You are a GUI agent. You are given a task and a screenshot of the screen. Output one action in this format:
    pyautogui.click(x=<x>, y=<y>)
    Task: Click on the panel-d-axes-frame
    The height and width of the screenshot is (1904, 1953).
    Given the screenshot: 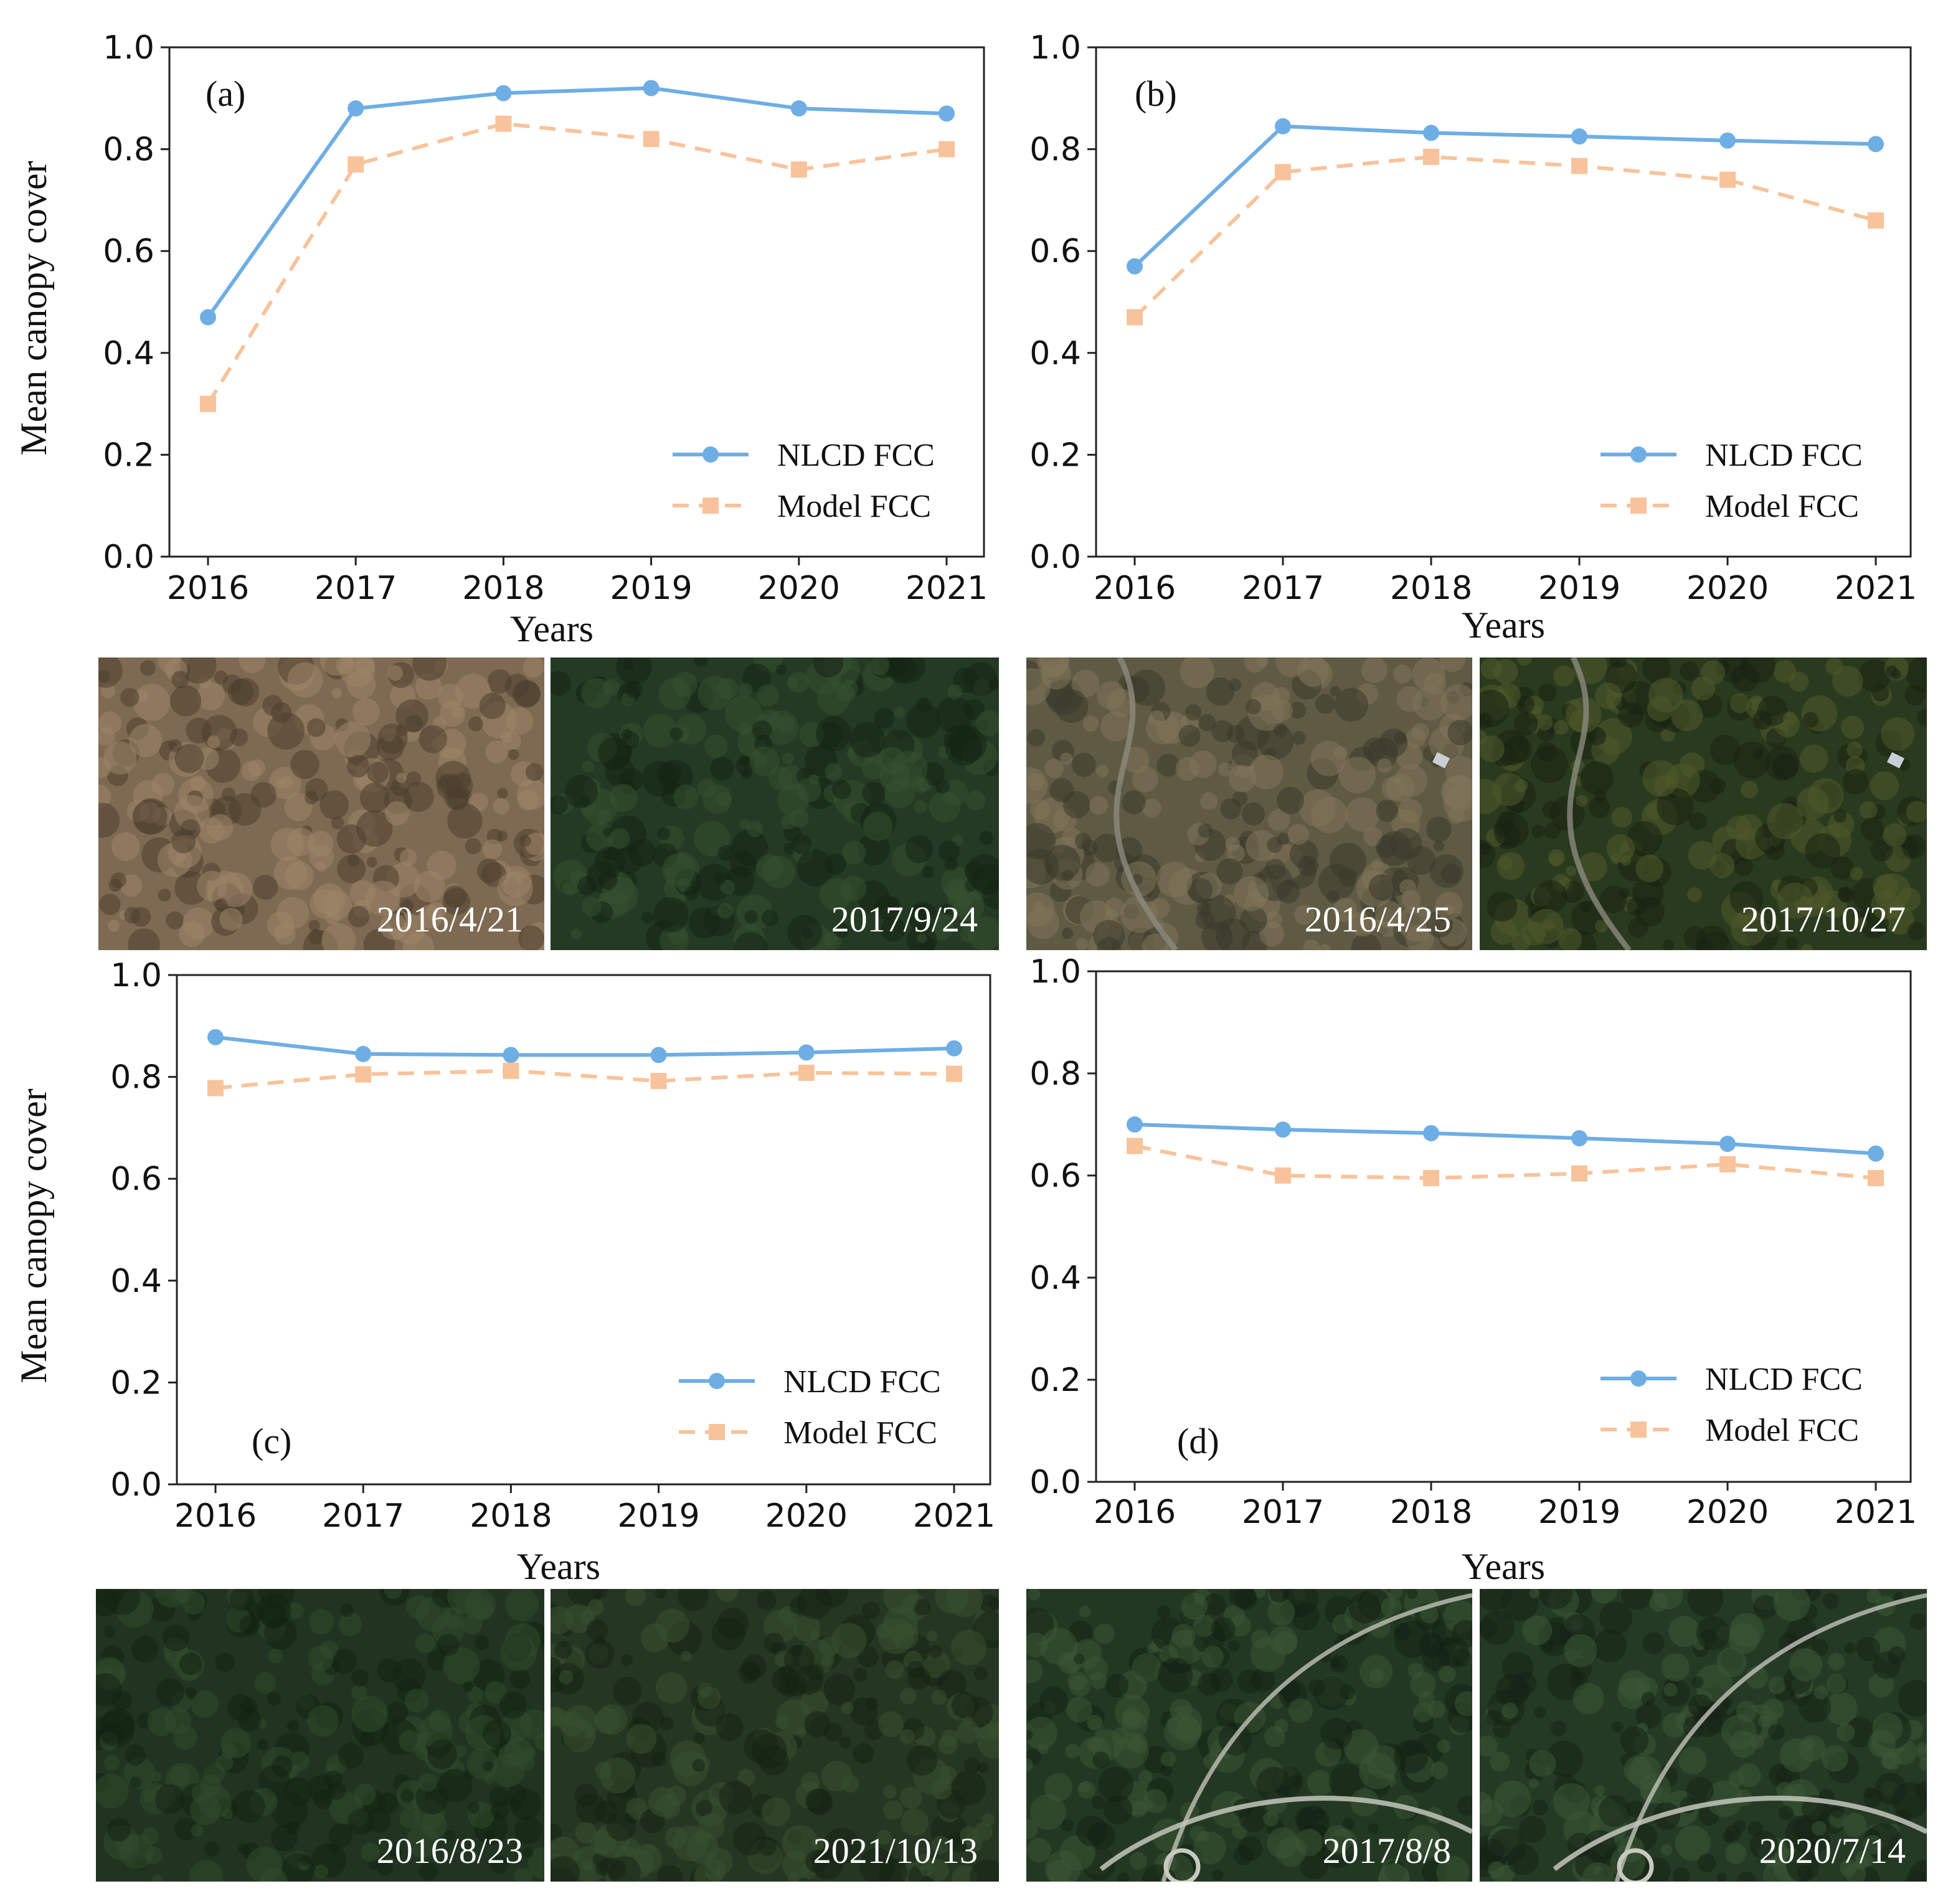 What is the action you would take?
    pyautogui.click(x=1503, y=1226)
    